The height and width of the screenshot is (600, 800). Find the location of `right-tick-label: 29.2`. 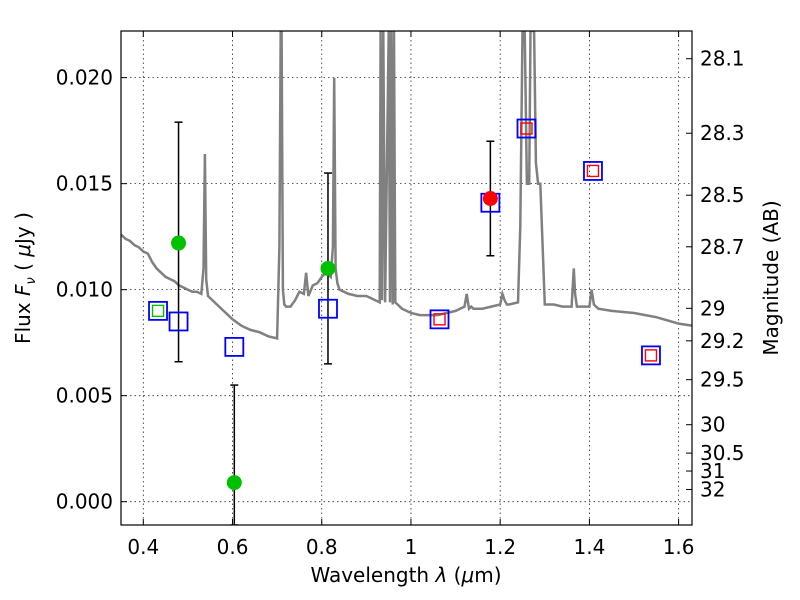

right-tick-label: 29.2 is located at coordinates (722, 341).